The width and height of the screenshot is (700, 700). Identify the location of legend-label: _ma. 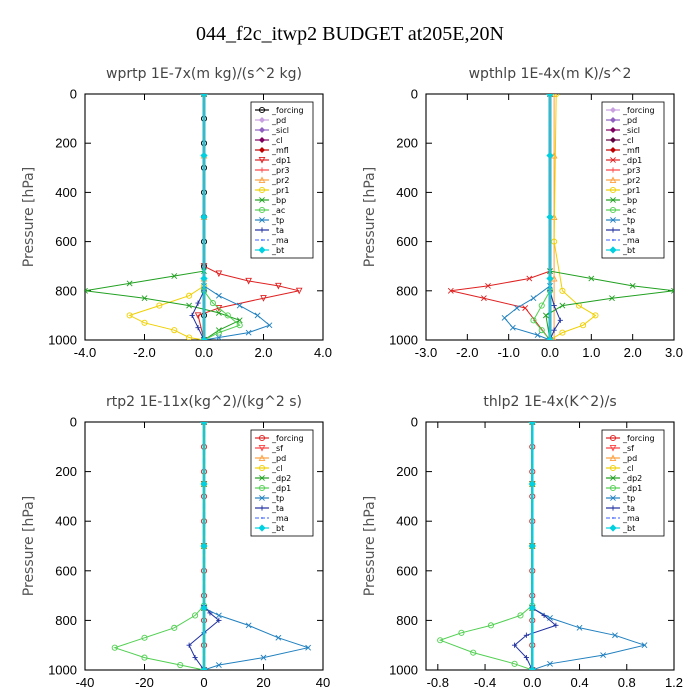
(280, 240).